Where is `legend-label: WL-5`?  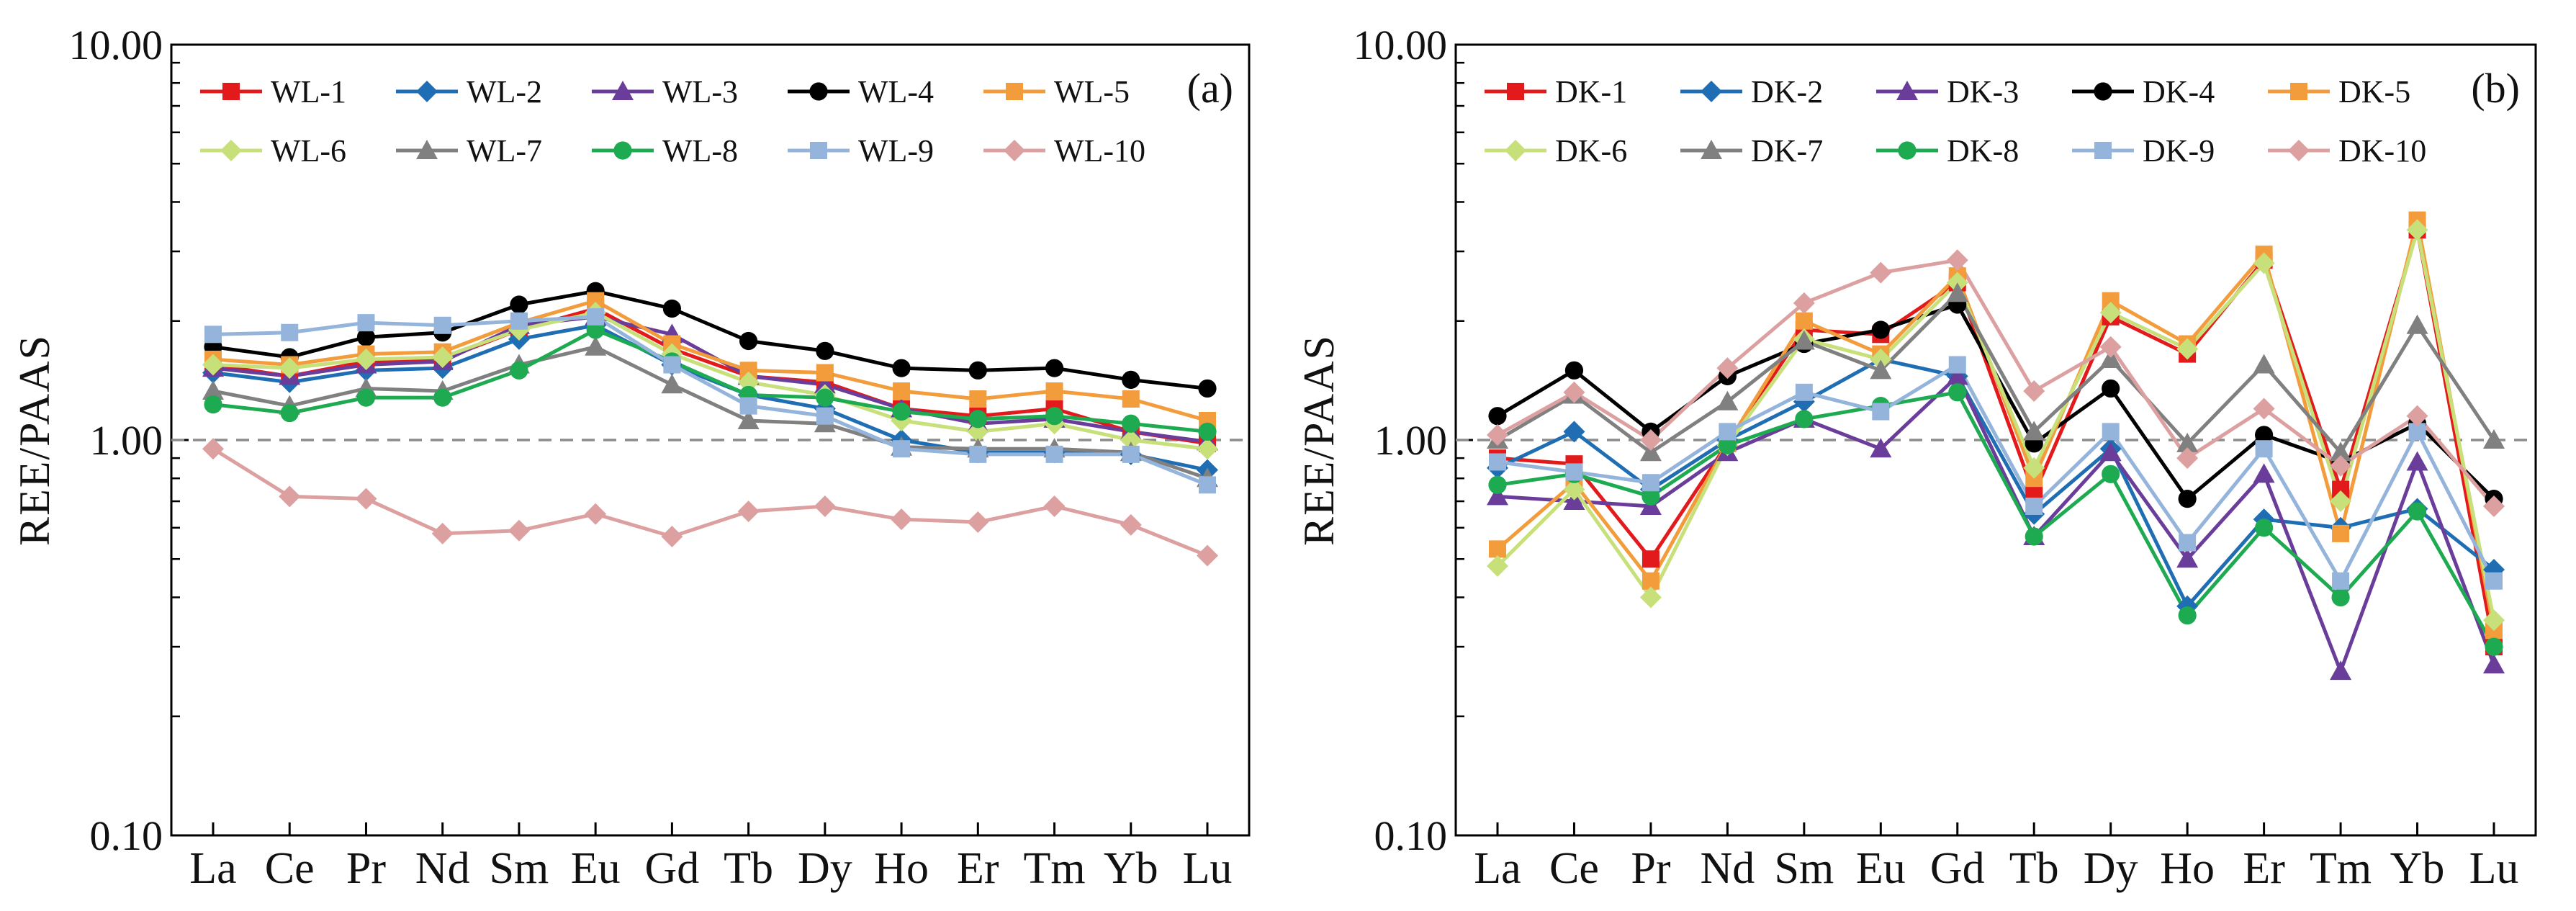
legend-label: WL-5 is located at coordinates (1092, 91).